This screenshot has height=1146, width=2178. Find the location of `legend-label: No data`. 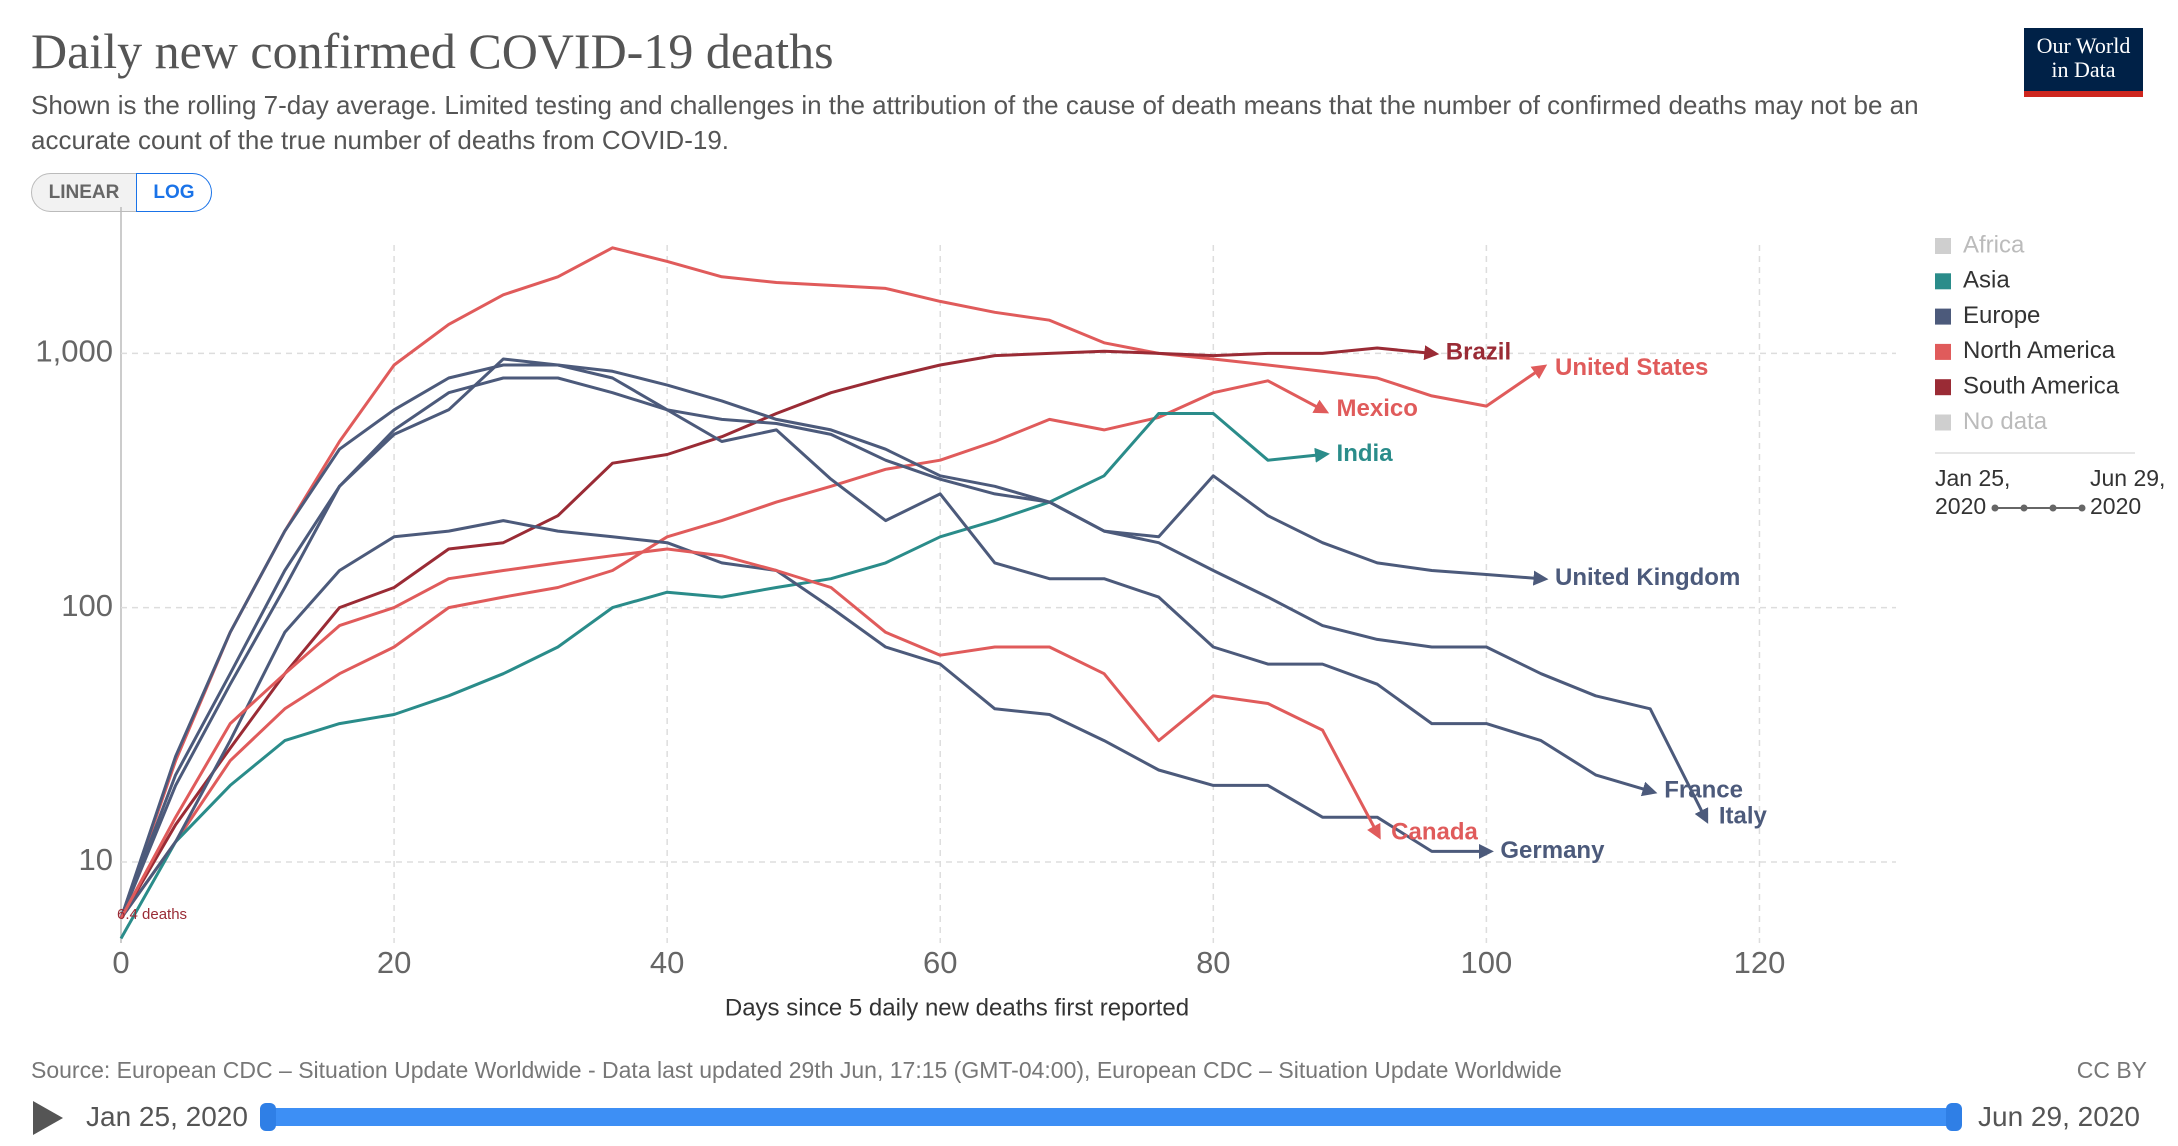

legend-label: No data is located at coordinates (2005, 421).